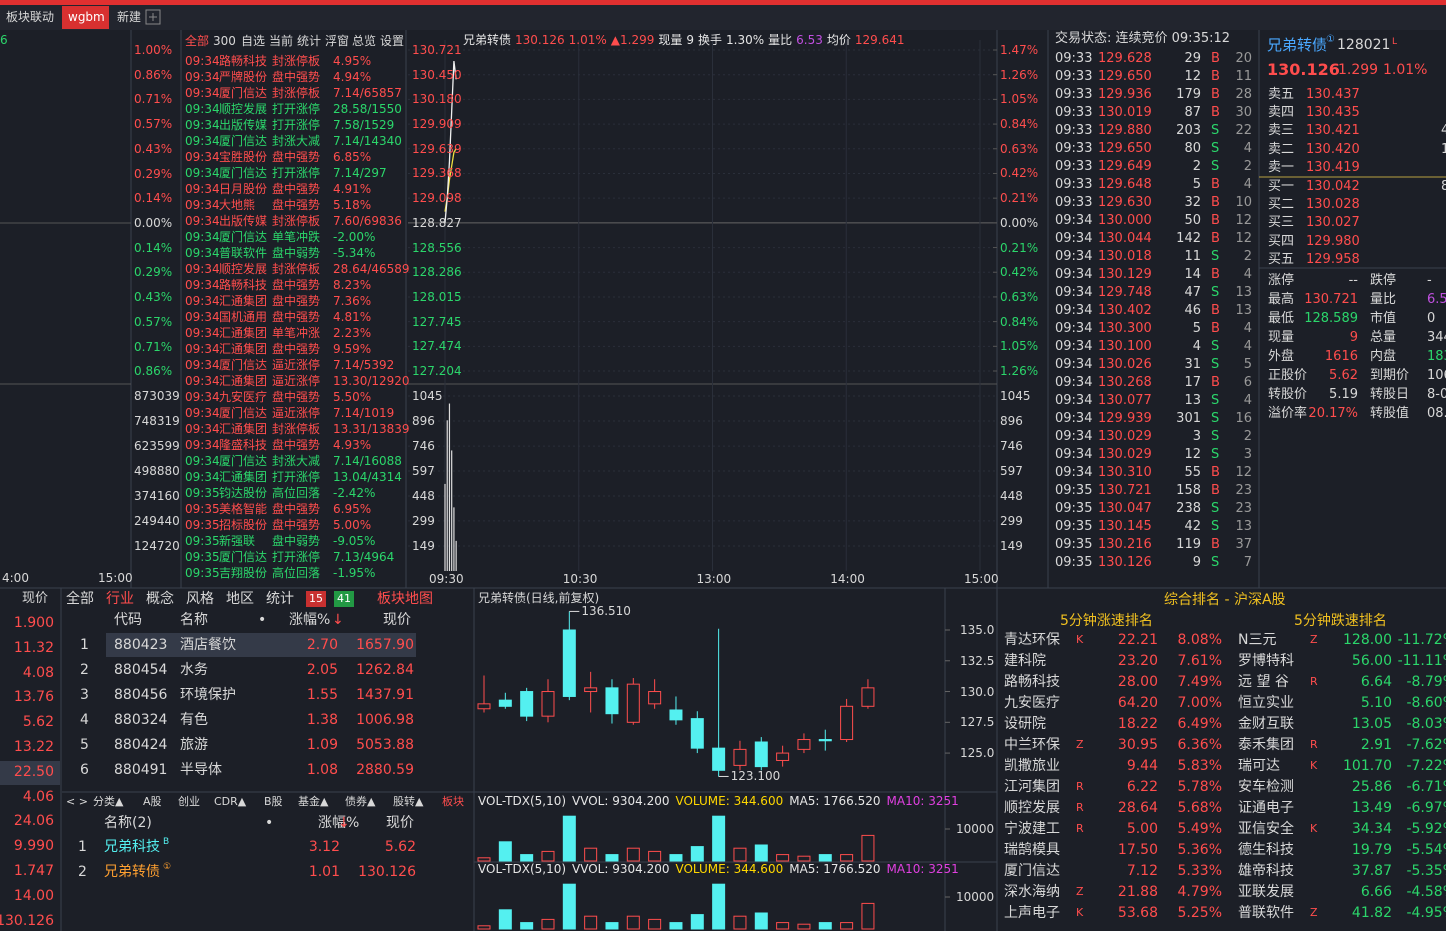 This screenshot has width=1446, height=931. Describe the element at coordinates (446, 579) in the screenshot. I see `x-tick-label: 09:30` at that location.